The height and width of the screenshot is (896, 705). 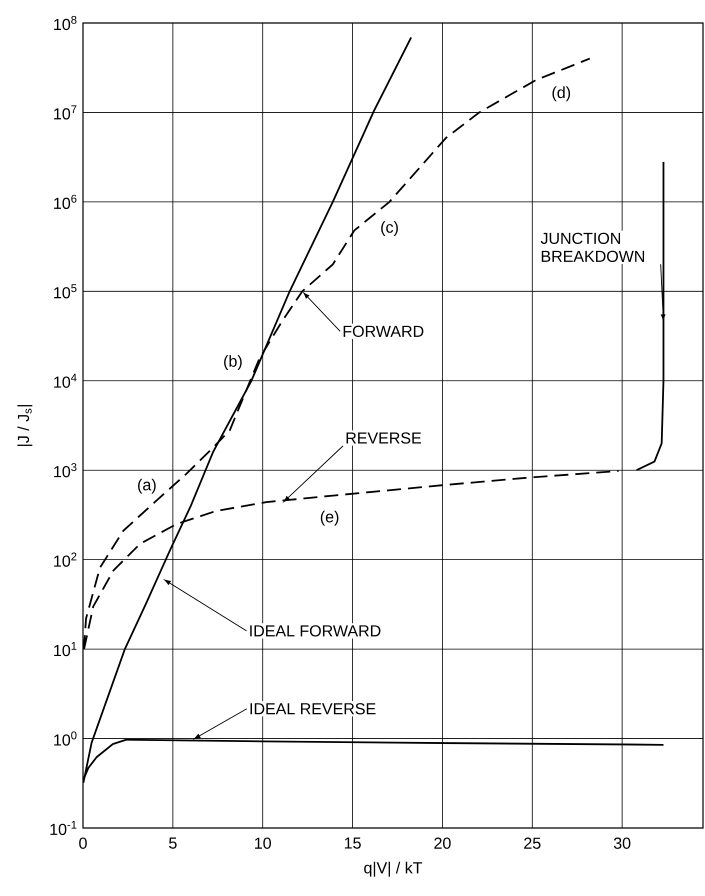 I want to click on x-tick-label: 25, so click(x=532, y=843).